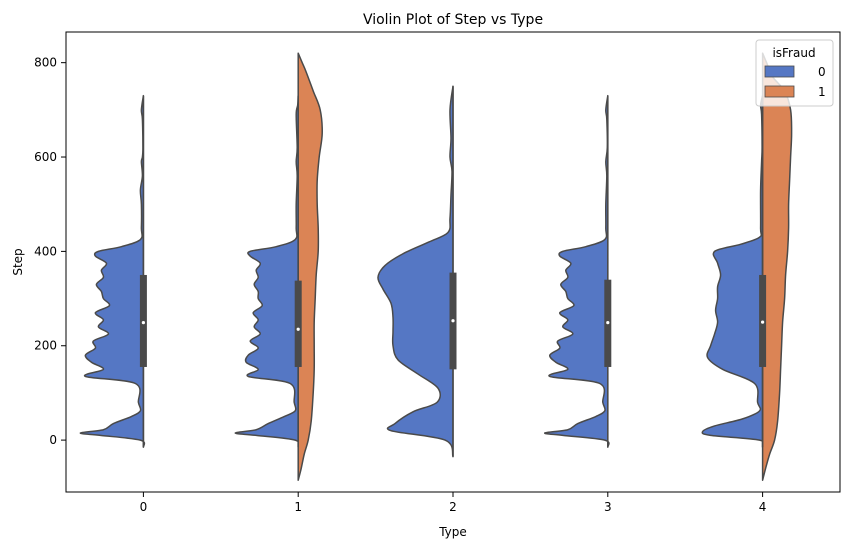 The width and height of the screenshot is (850, 551). What do you see at coordinates (793, 53) in the screenshot?
I see `legend-title: isFraud` at bounding box center [793, 53].